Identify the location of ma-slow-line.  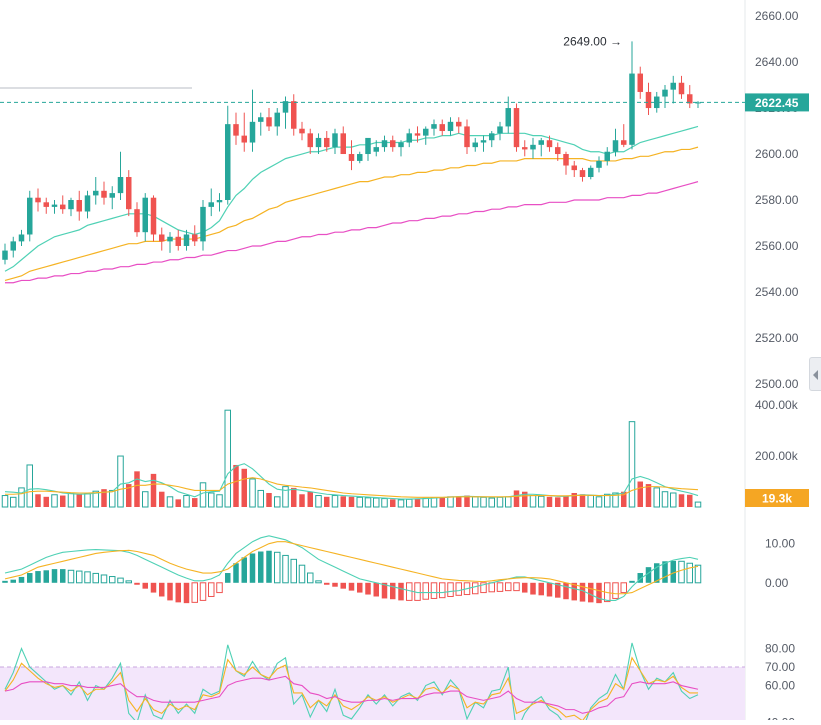
(352, 232).